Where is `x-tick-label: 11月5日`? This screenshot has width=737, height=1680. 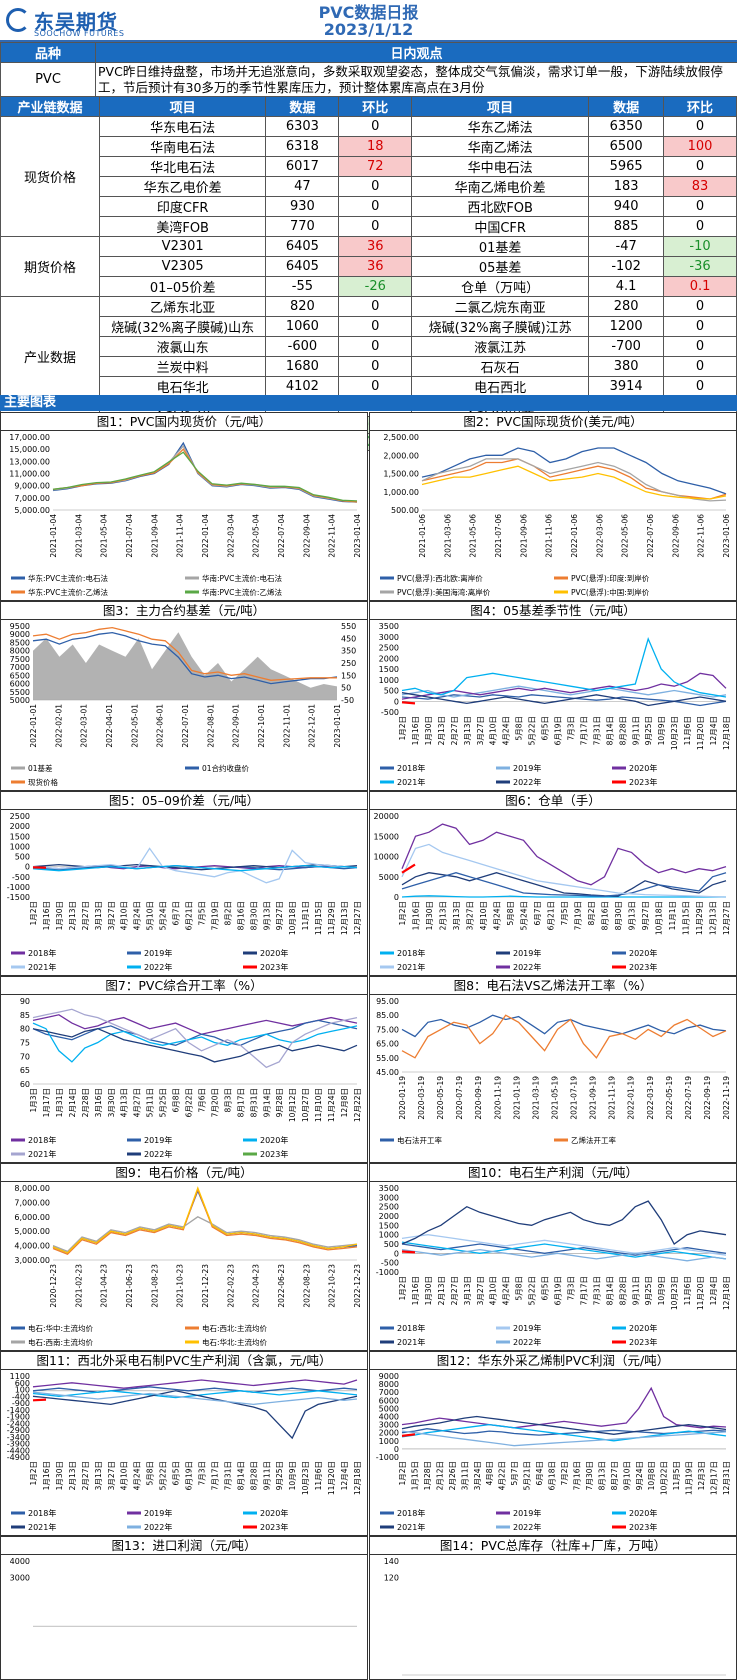 x-tick-label: 11月5日 is located at coordinates (676, 1475).